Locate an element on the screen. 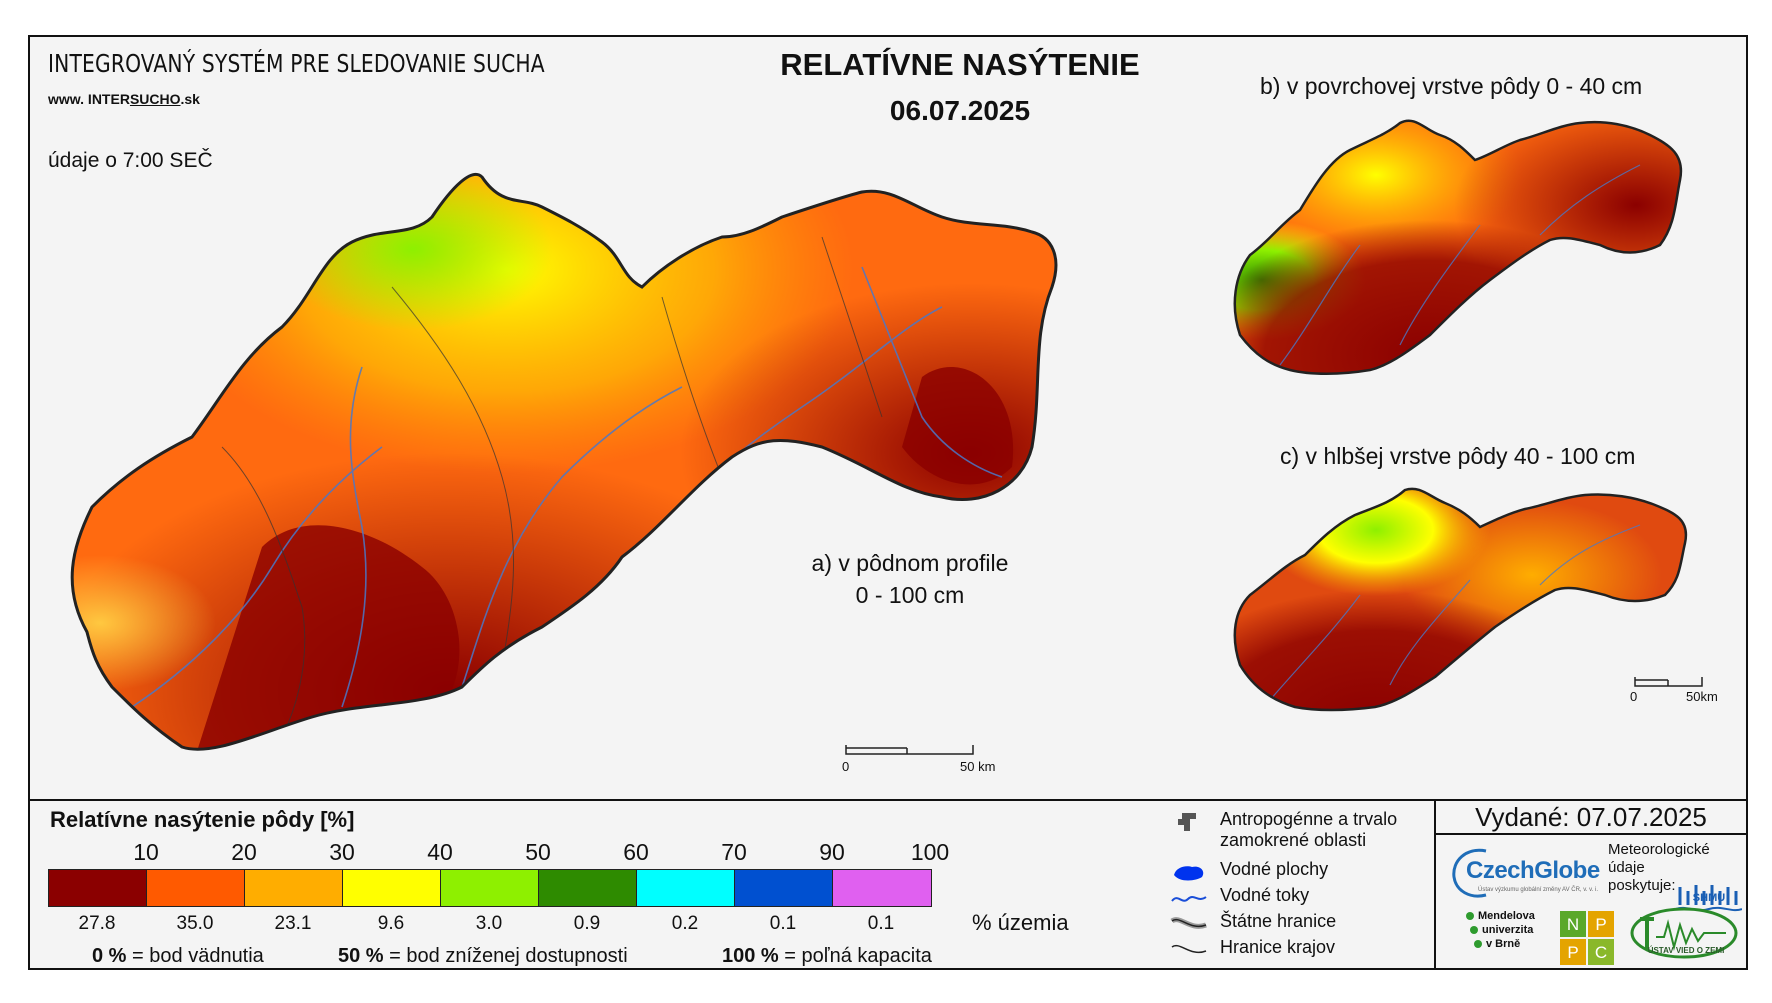 This screenshot has height=1003, width=1772. issued-date: Vydané: 07.07.2025 is located at coordinates (1591, 817).